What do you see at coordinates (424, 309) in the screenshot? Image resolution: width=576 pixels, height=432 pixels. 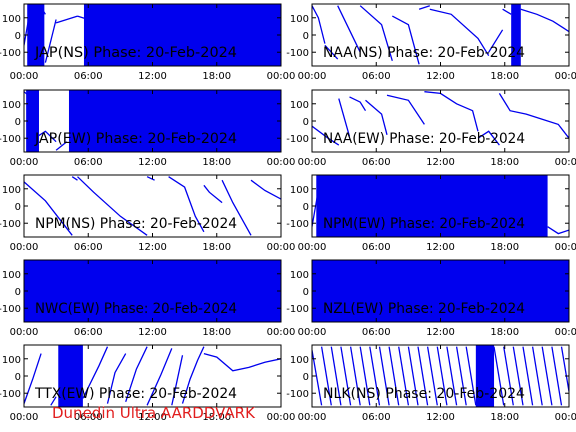 I see `chart-title: NZL(EW) Phase: 20-Feb-2024` at bounding box center [424, 309].